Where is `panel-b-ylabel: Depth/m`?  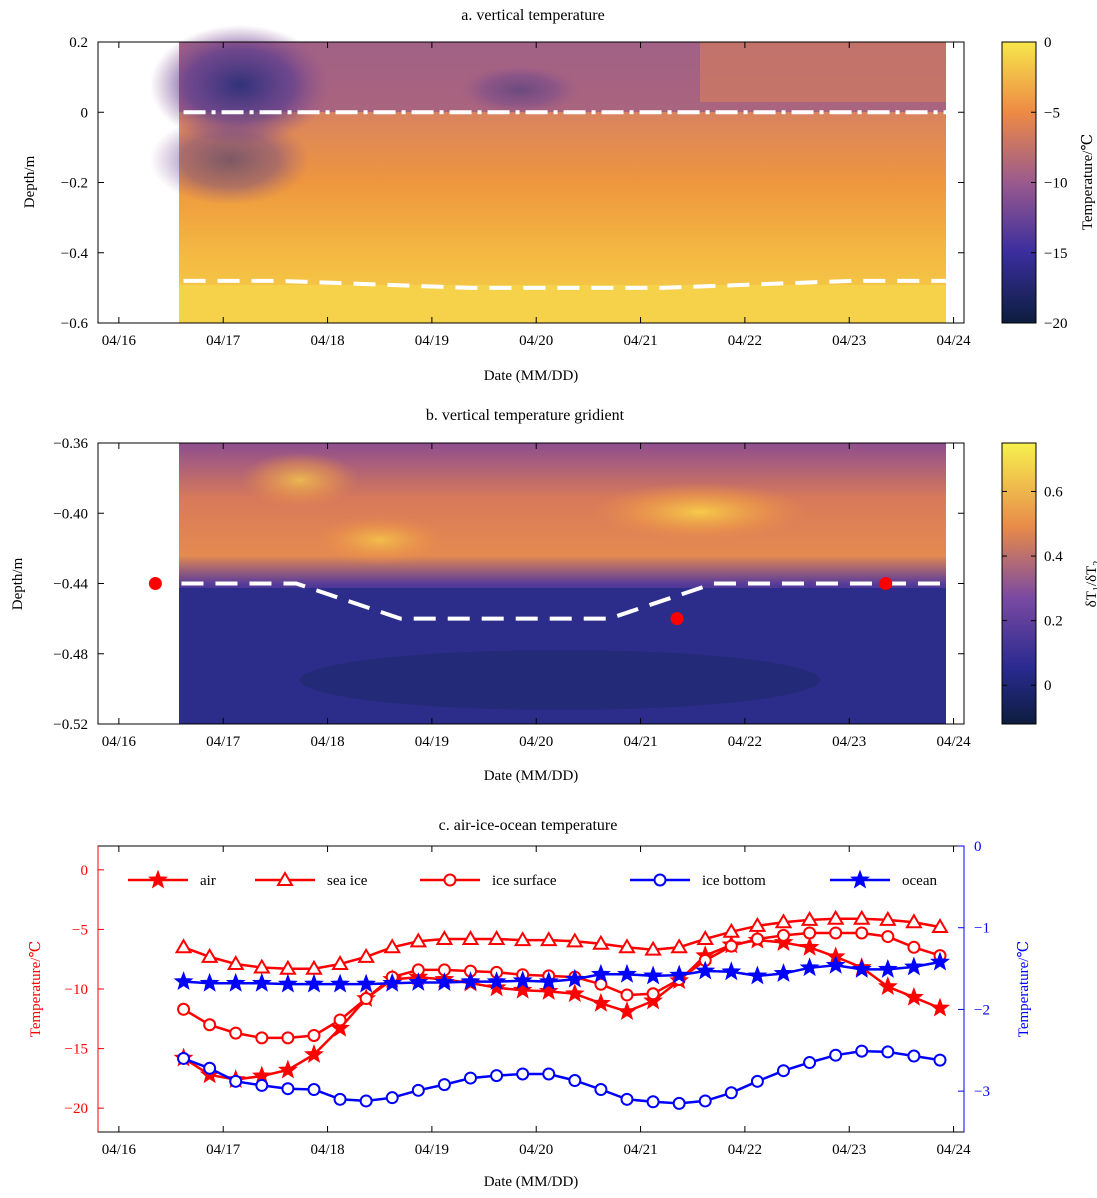
panel-b-ylabel: Depth/m is located at coordinates (18, 583).